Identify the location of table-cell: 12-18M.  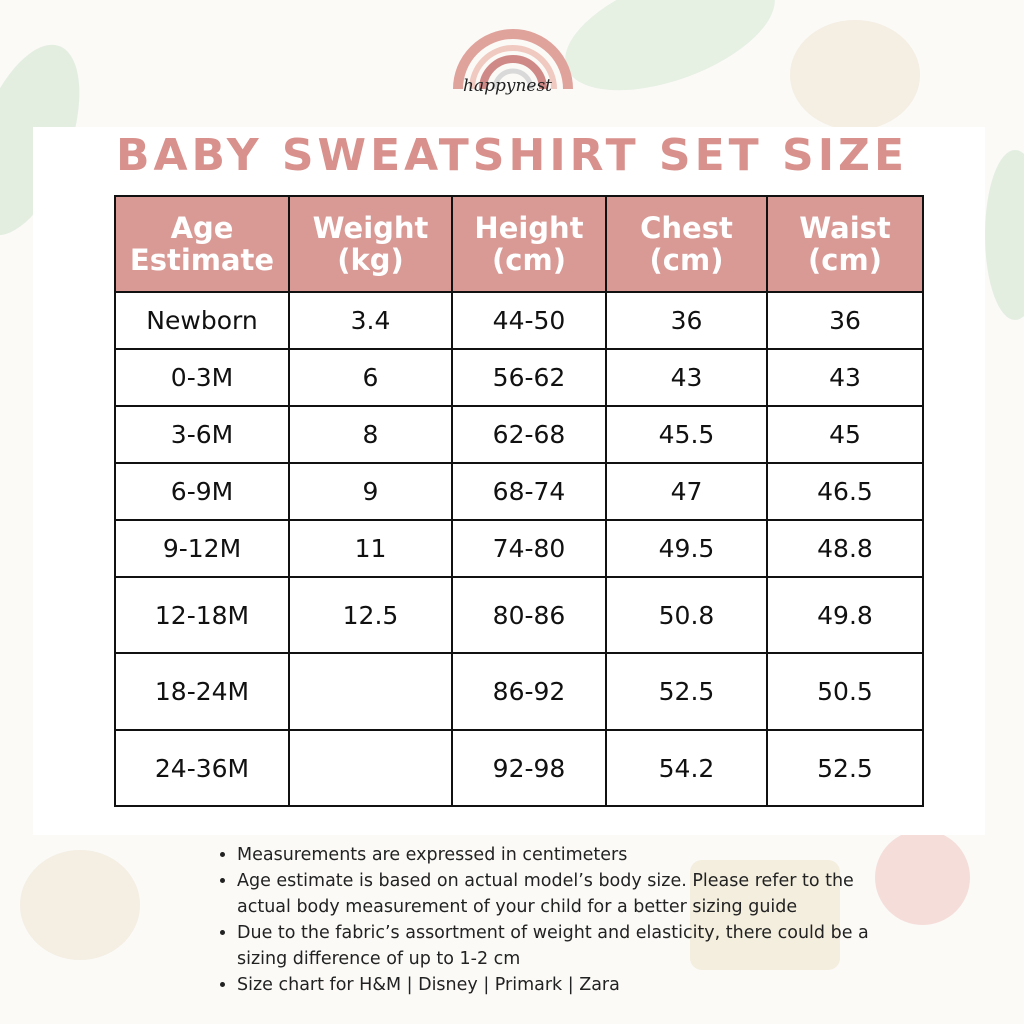
(202, 615).